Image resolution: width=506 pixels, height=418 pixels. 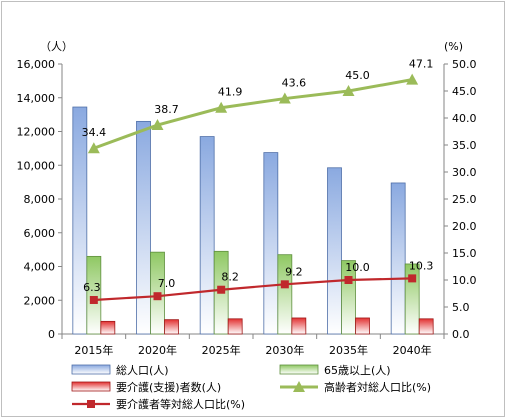 I want to click on right-tick-label: 5.0, so click(x=461, y=307).